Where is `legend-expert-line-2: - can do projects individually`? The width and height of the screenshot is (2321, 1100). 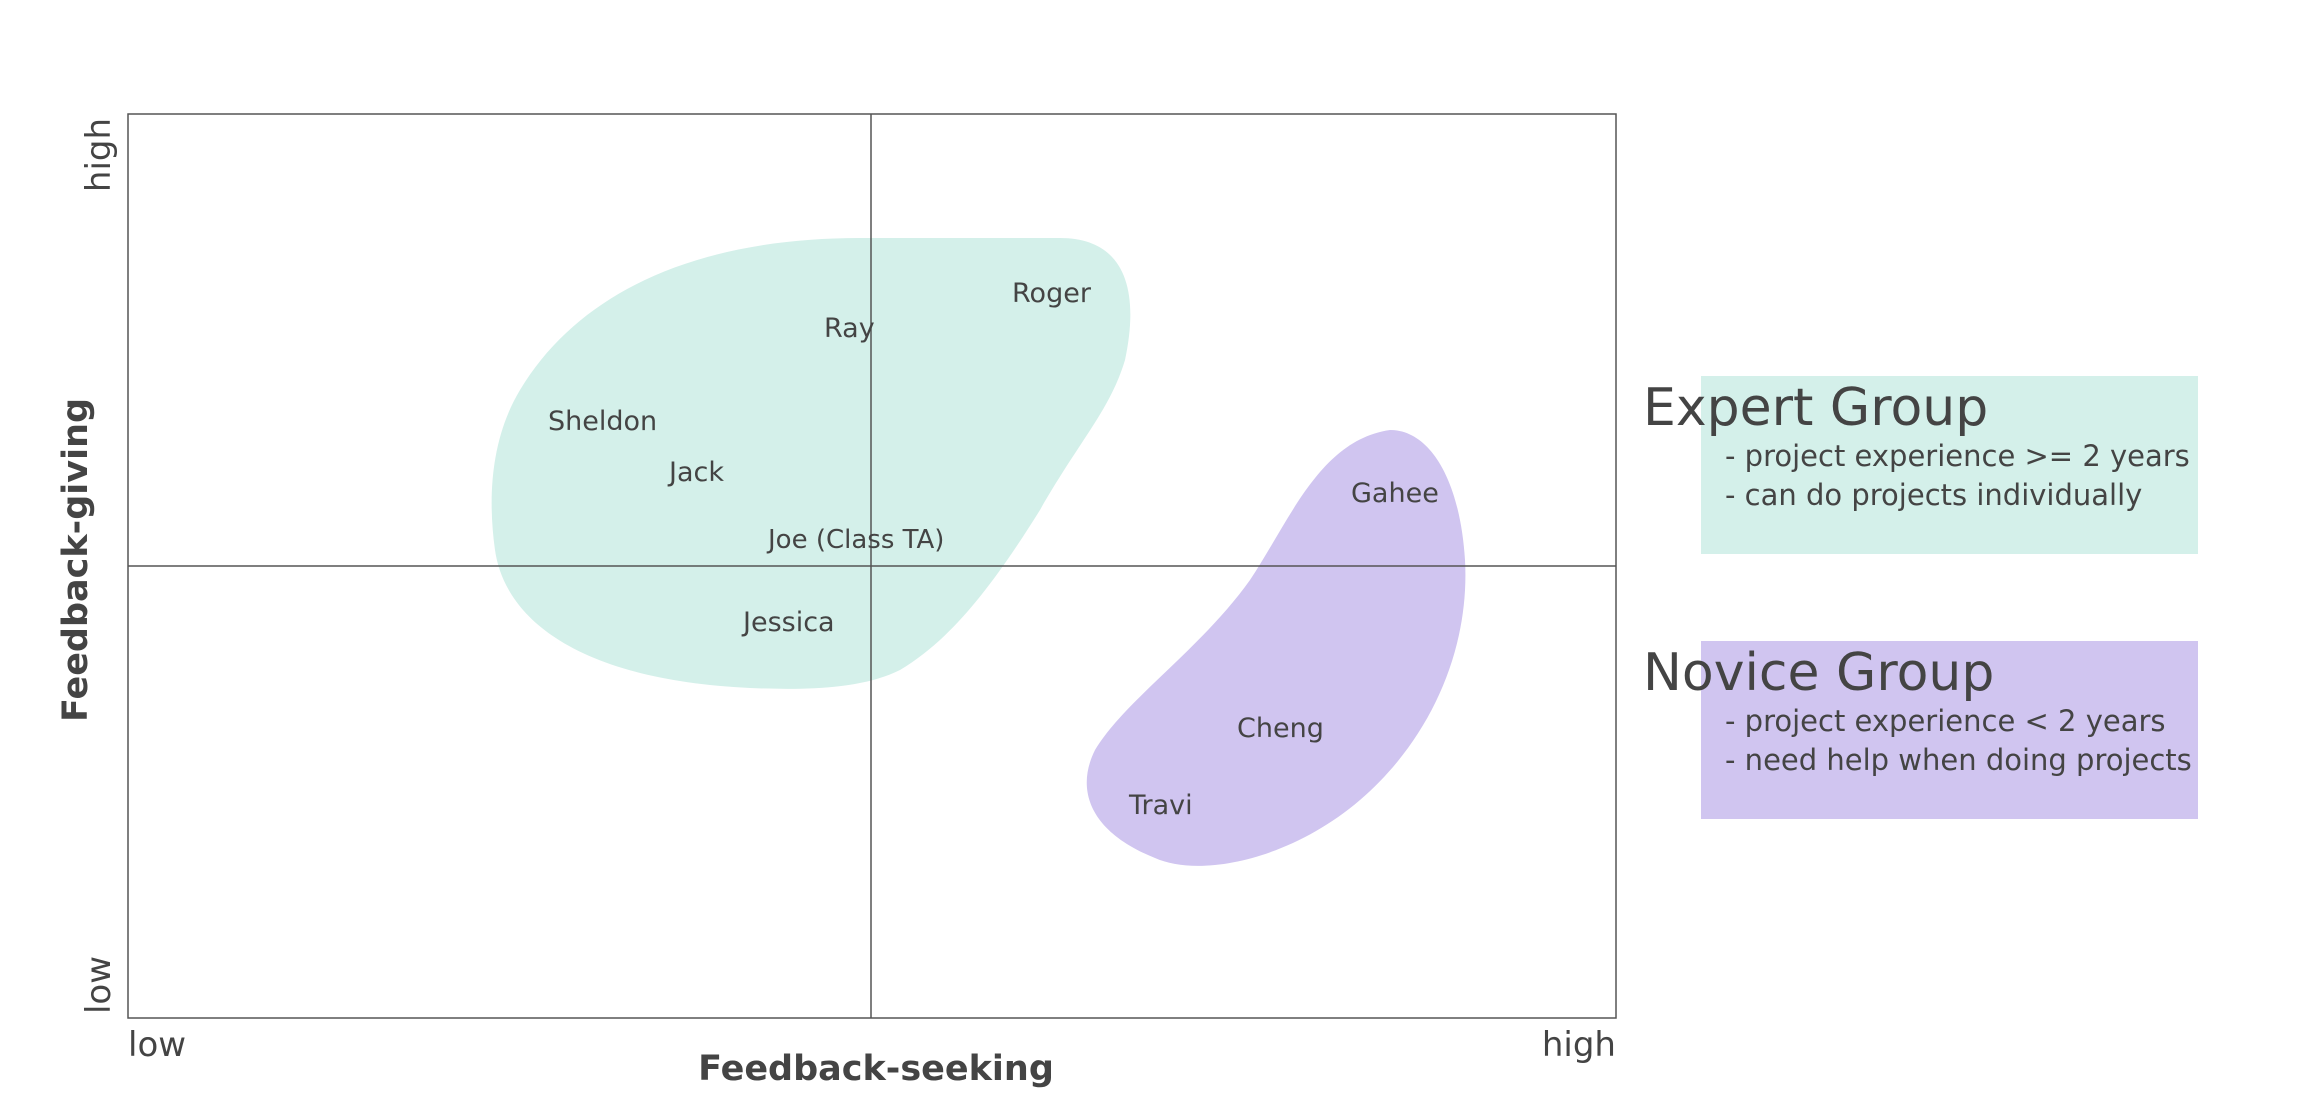
legend-expert-line-2: - can do projects individually is located at coordinates (1933, 495).